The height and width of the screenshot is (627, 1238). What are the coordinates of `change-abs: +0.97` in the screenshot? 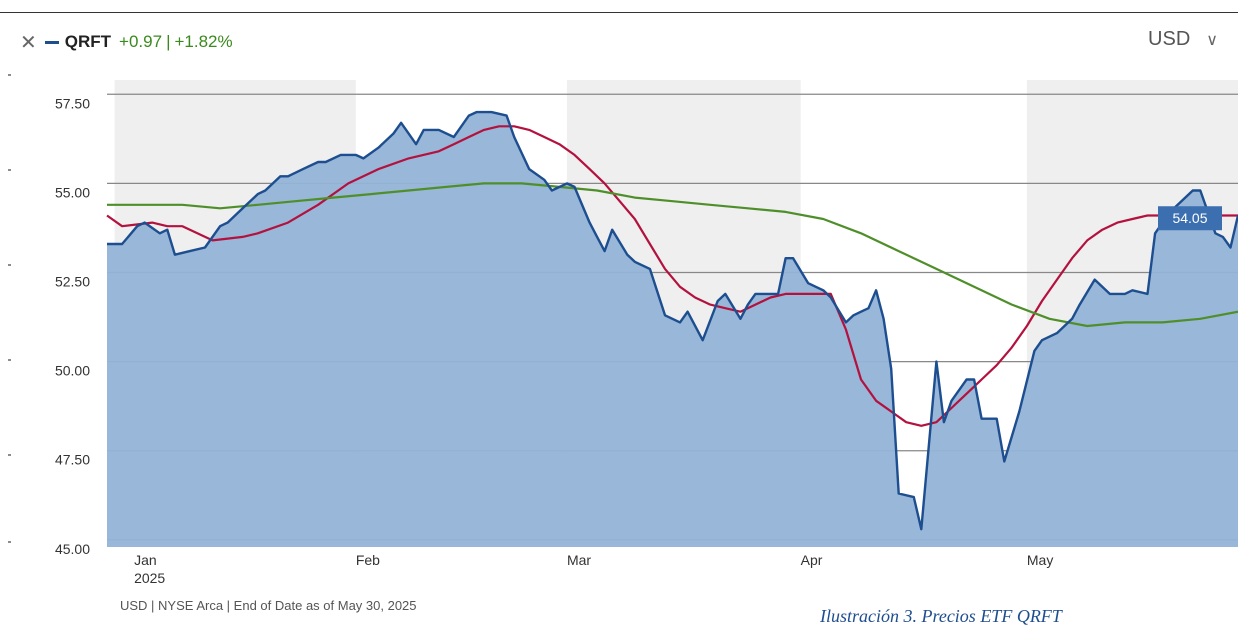 It's located at (141, 41).